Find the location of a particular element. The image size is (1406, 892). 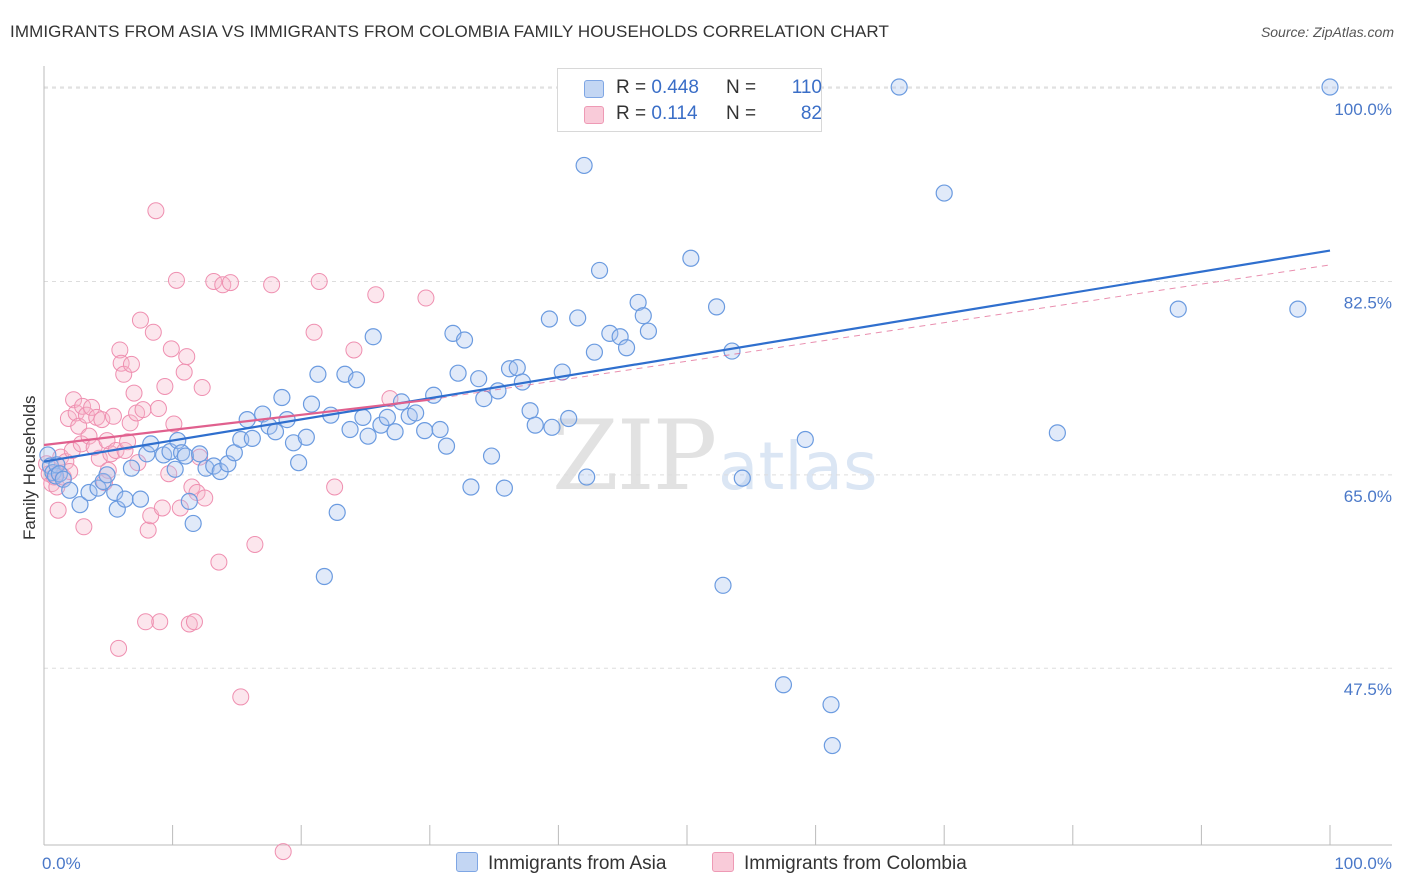

x-tick-label-min: 0.0% is located at coordinates (61, 863).